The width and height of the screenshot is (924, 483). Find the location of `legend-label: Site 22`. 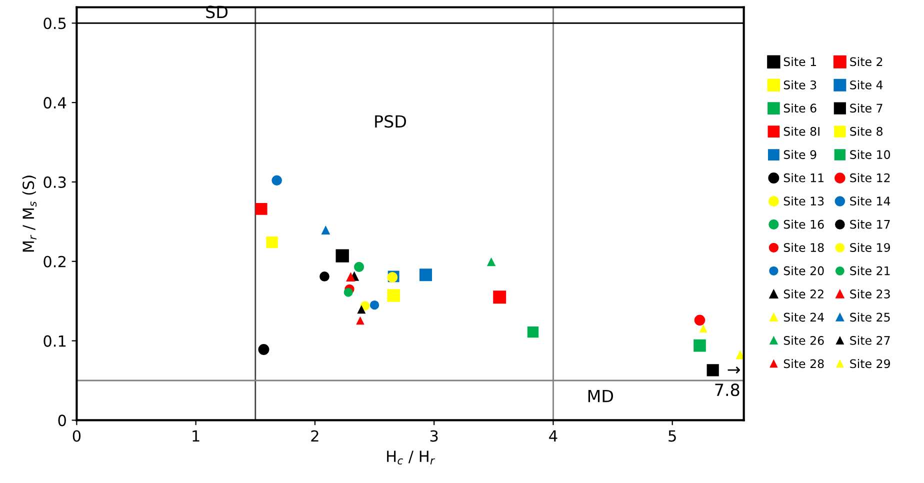

legend-label: Site 22 is located at coordinates (804, 293).